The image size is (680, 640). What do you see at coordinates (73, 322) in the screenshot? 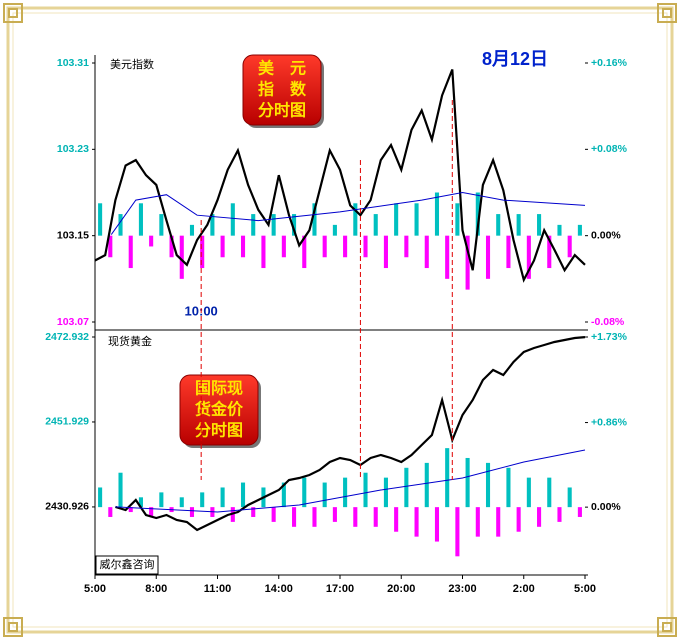
I see `y-tick-label: 103.07` at bounding box center [73, 322].